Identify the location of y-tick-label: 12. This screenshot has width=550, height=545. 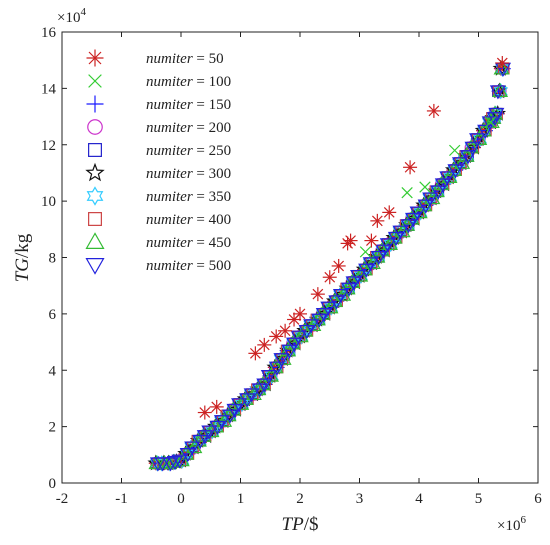
(48, 146).